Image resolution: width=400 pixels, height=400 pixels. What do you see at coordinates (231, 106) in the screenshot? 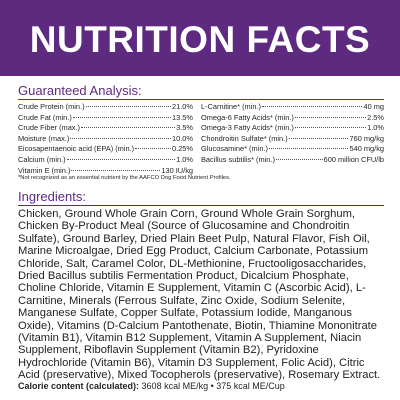
I see `nutrient-label: L-Carnitine* (min.)` at bounding box center [231, 106].